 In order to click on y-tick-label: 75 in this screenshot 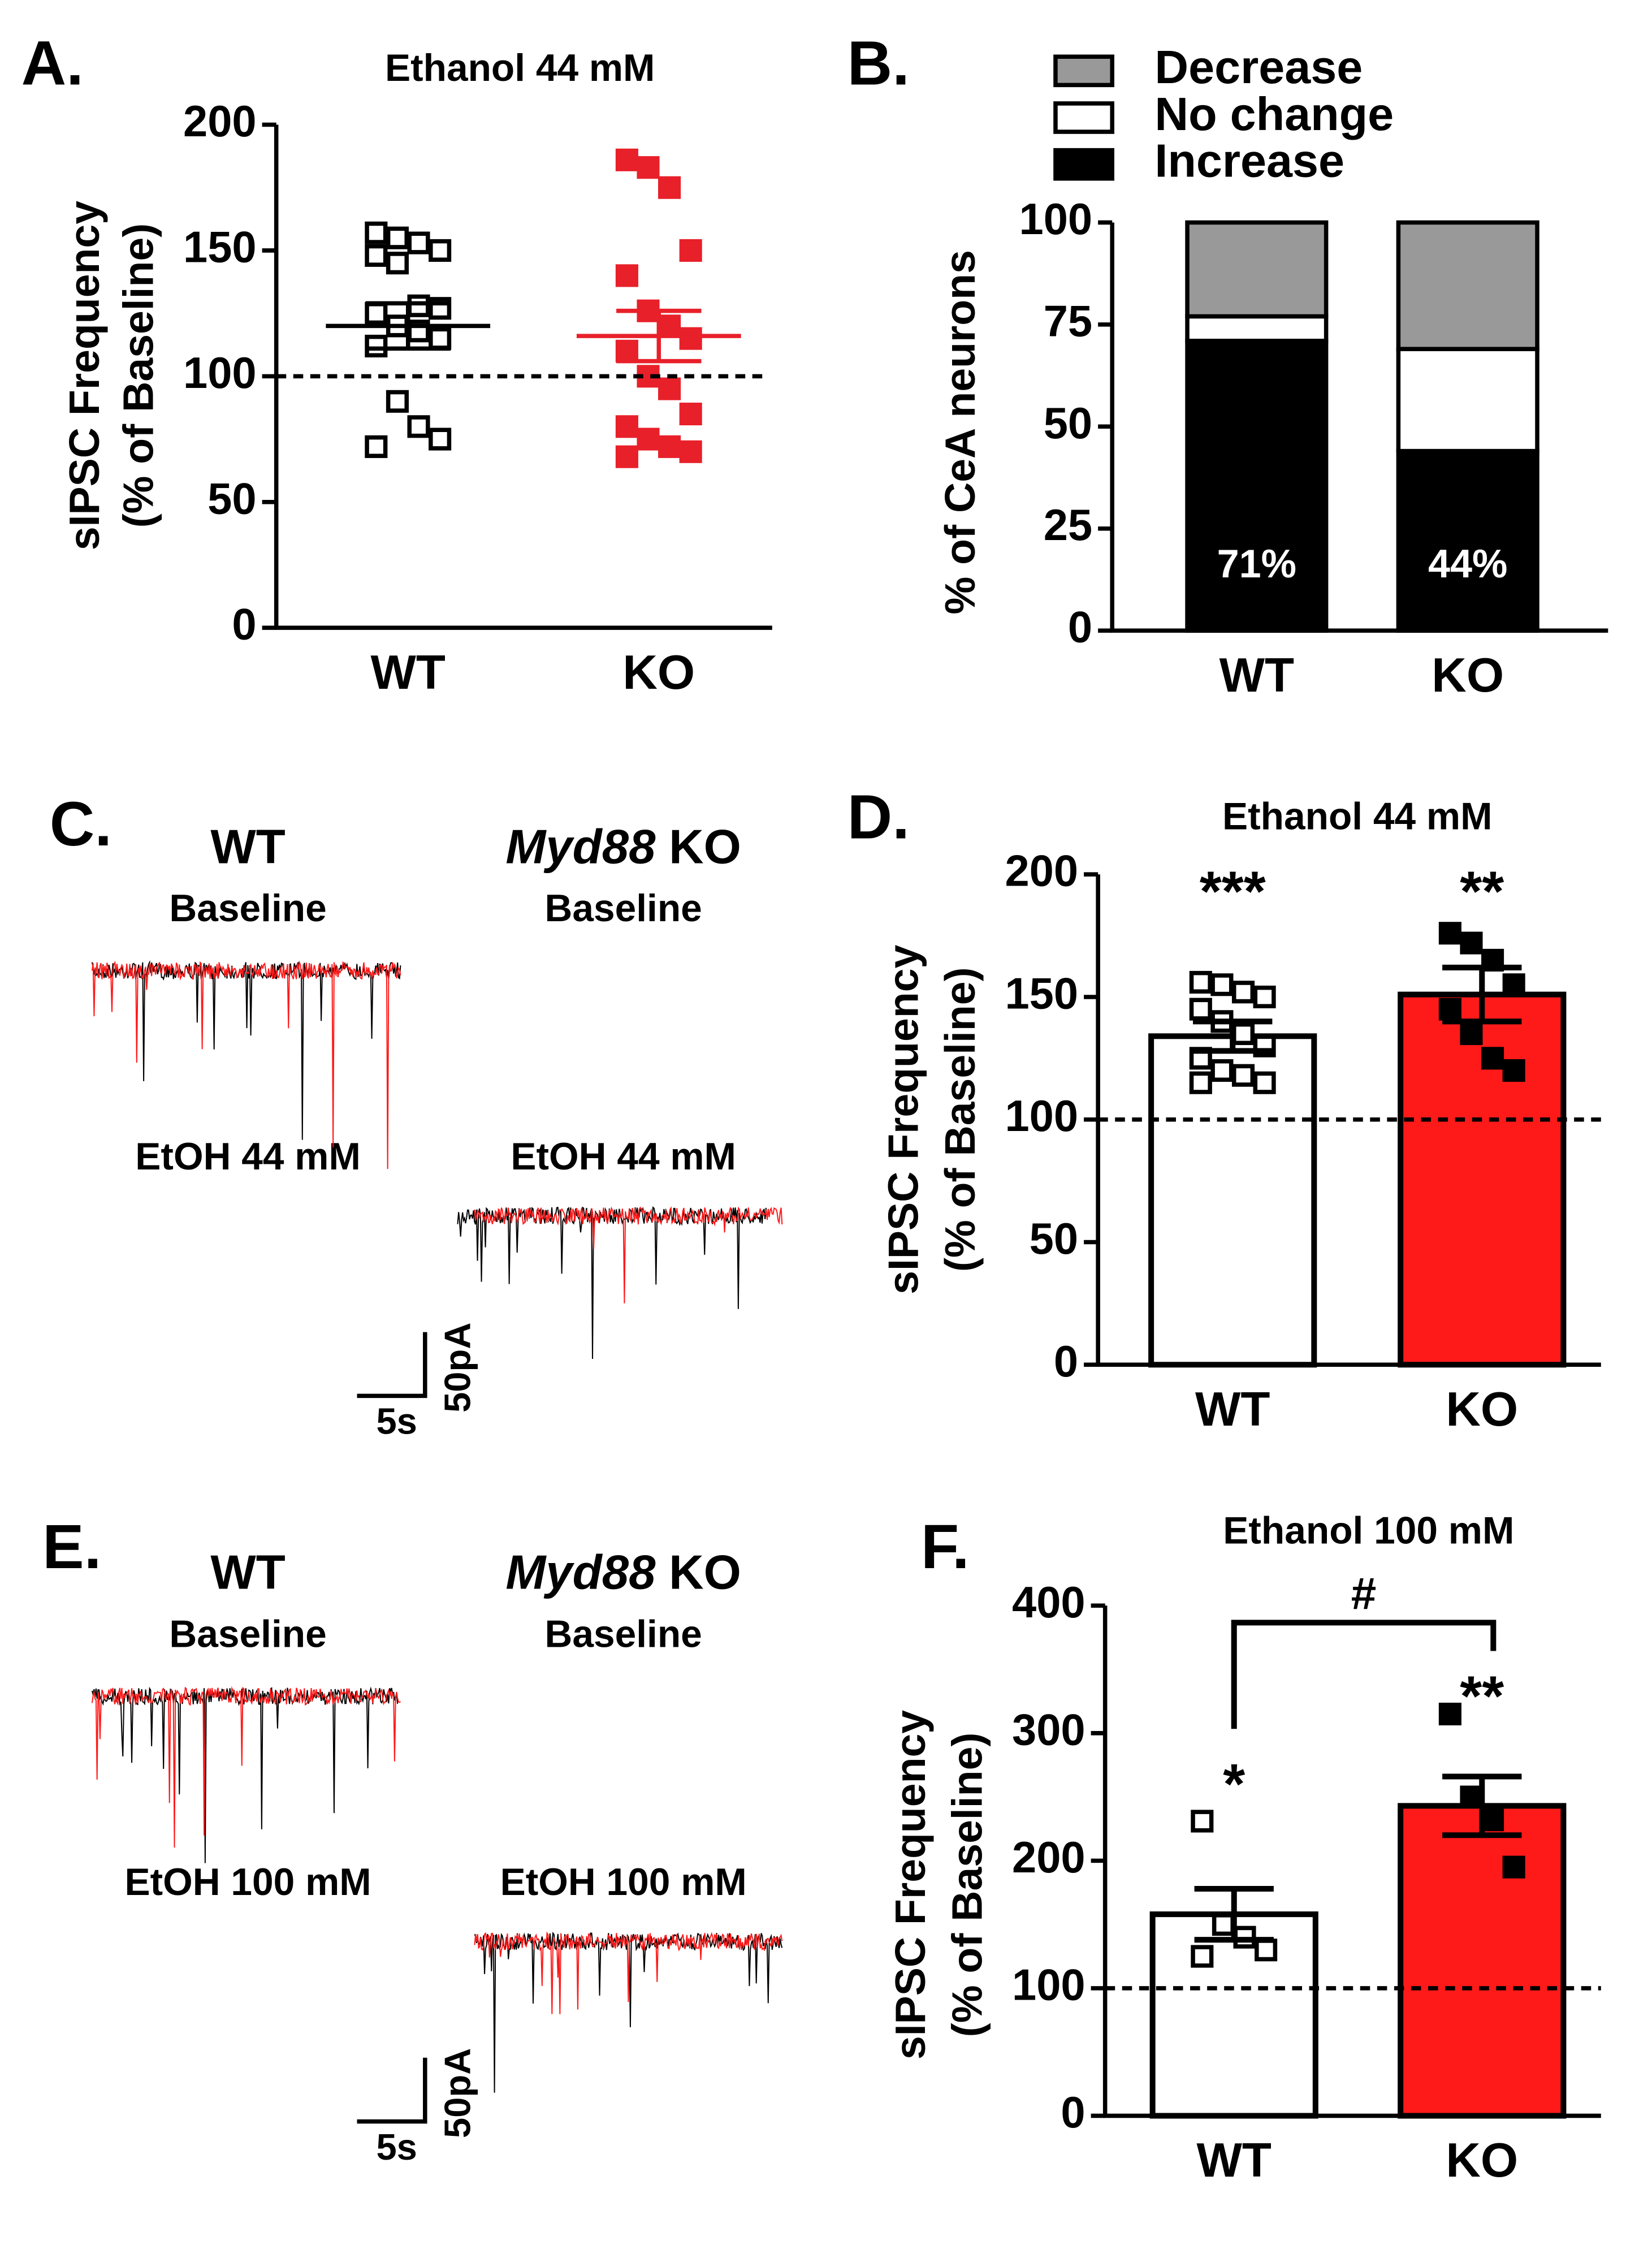, I will do `click(1068, 321)`.